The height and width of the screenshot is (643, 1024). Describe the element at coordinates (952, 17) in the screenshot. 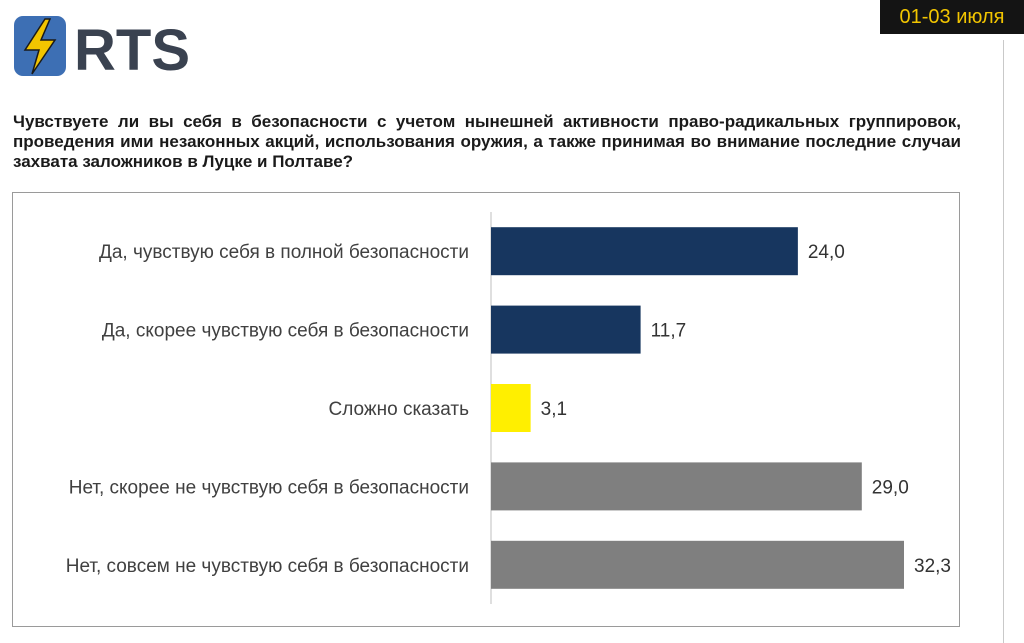

I see `date-badge: 01-03 июля` at that location.